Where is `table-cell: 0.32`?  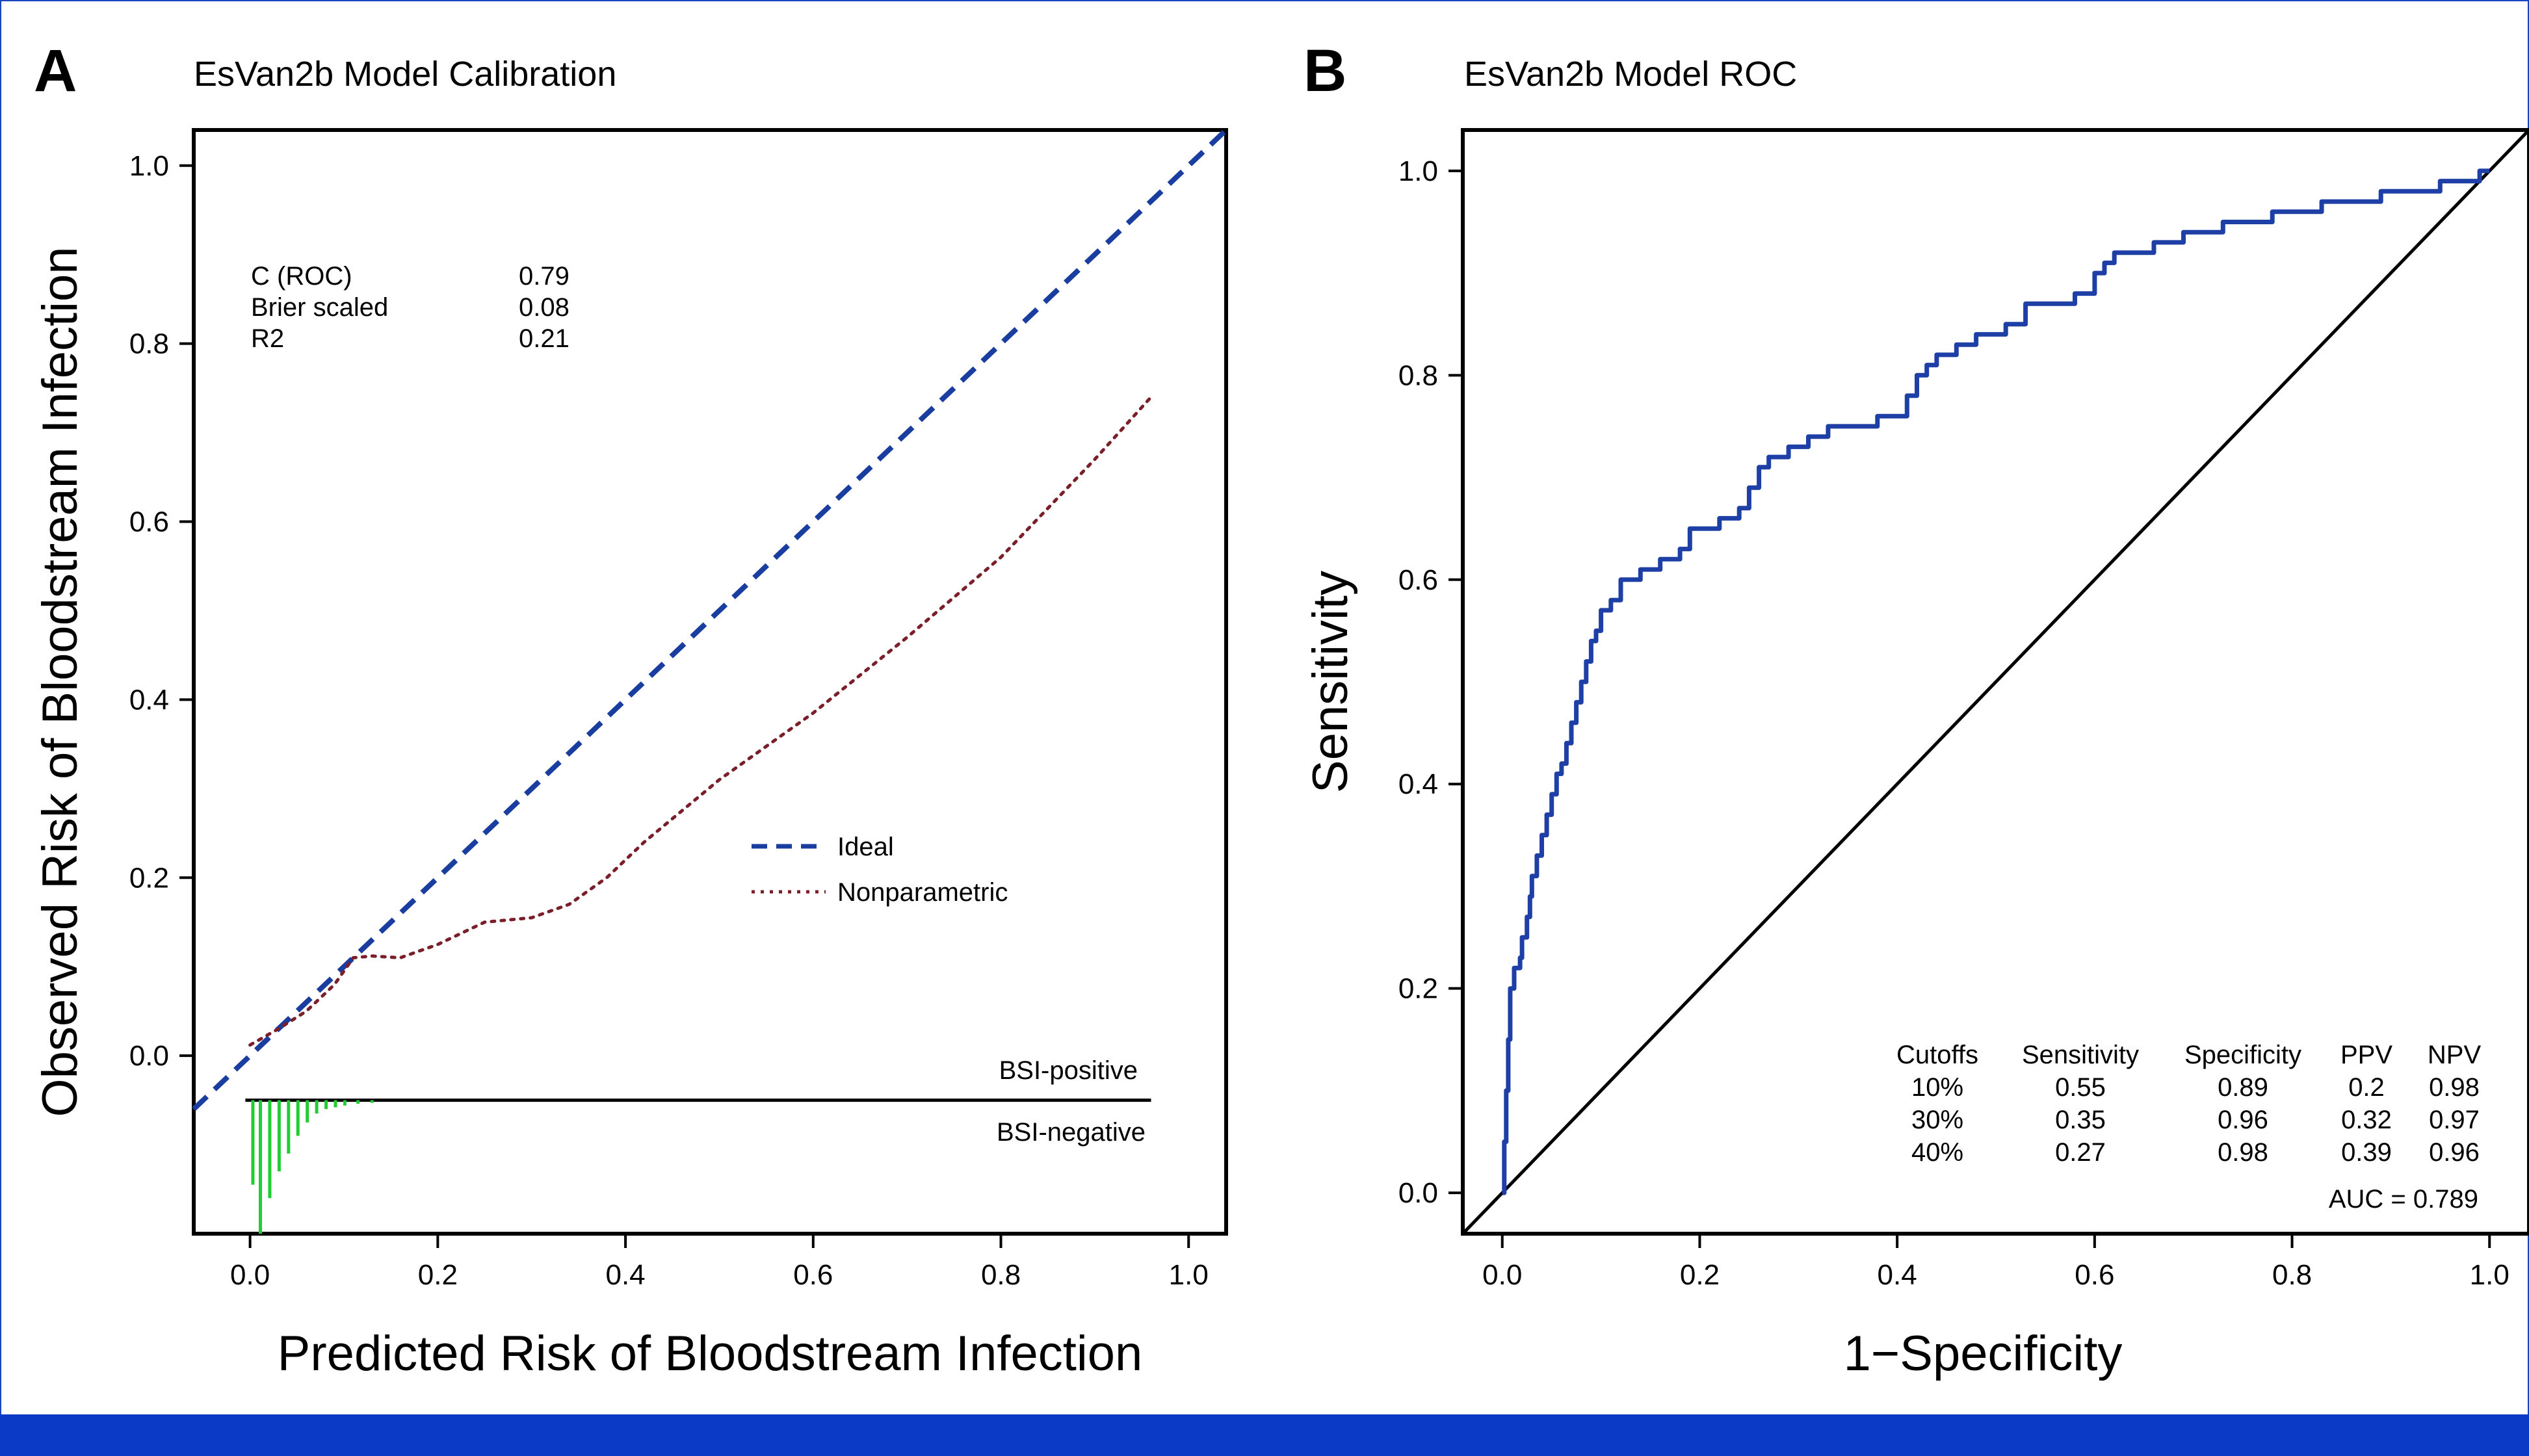
table-cell: 0.32 is located at coordinates (2366, 1120).